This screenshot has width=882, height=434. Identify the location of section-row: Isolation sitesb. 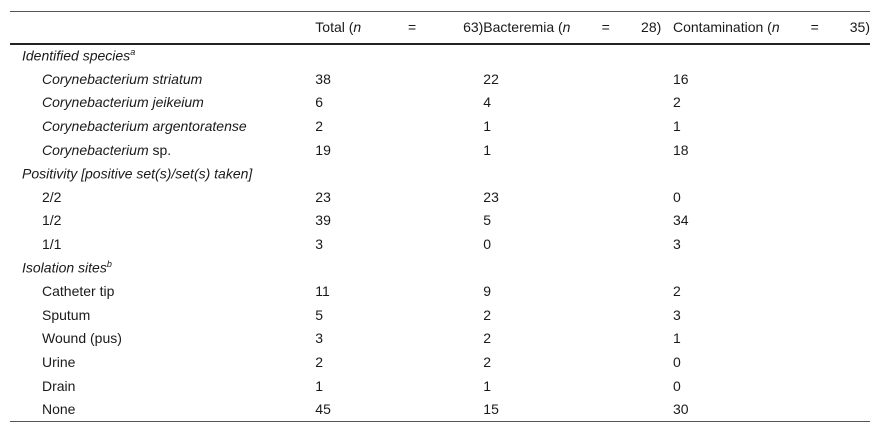
(440, 268).